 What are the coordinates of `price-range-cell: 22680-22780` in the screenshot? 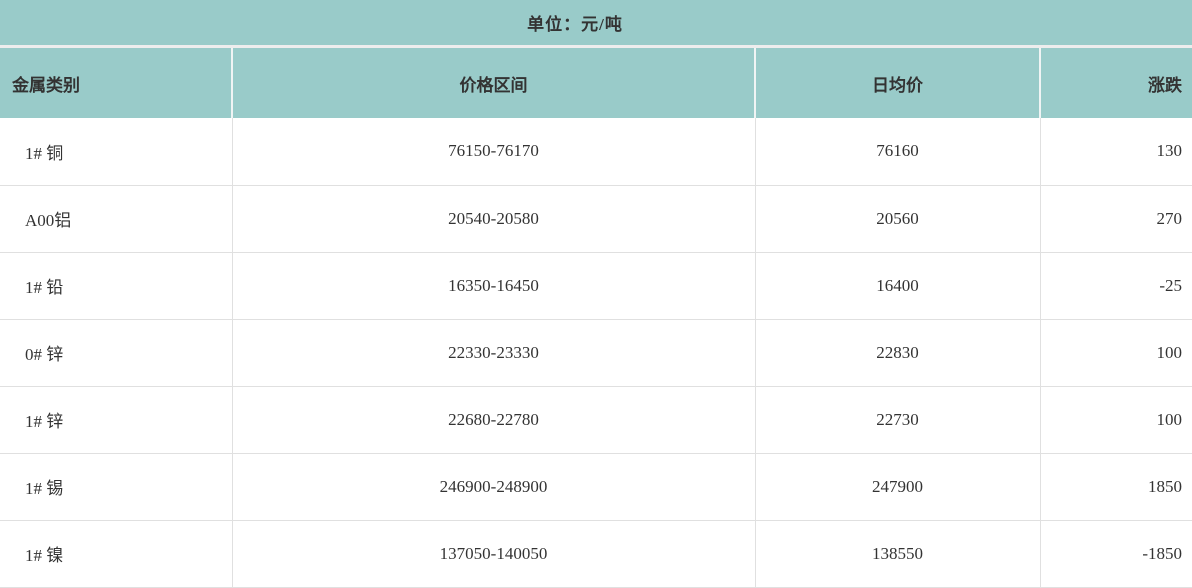 It's located at (493, 420).